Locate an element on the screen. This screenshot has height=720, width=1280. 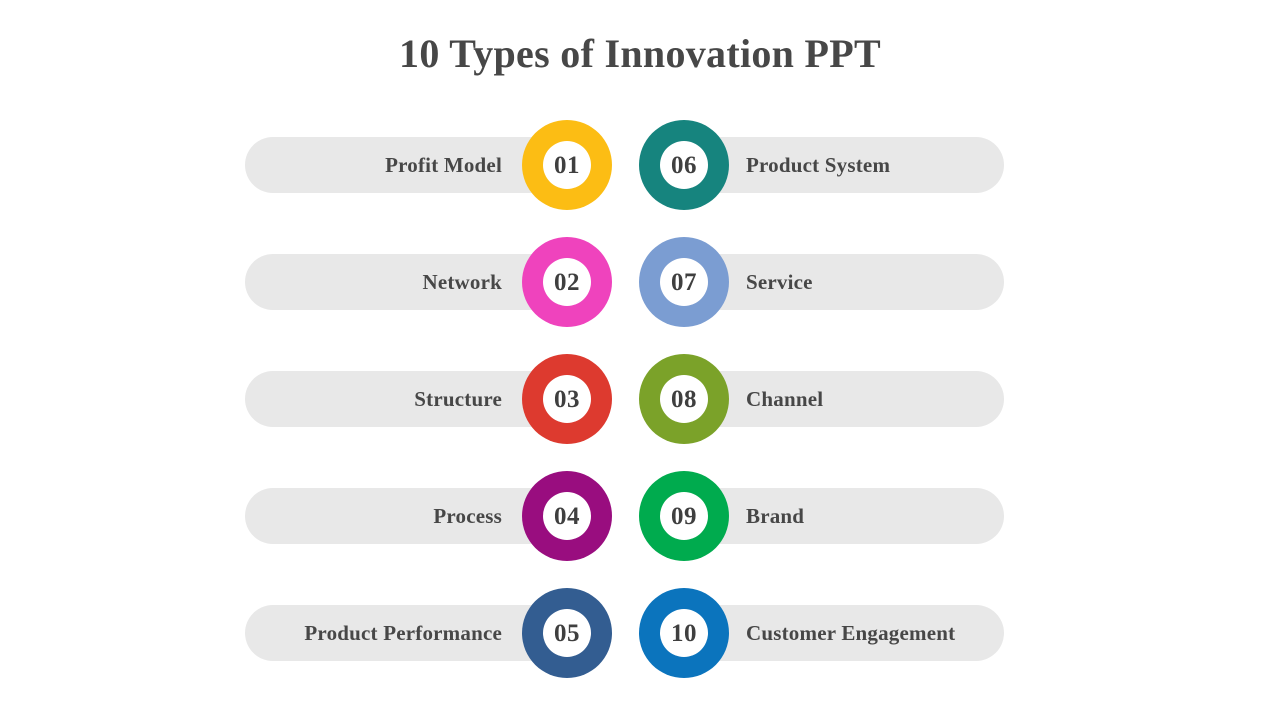
number-badge-02: 02 is located at coordinates (567, 282).